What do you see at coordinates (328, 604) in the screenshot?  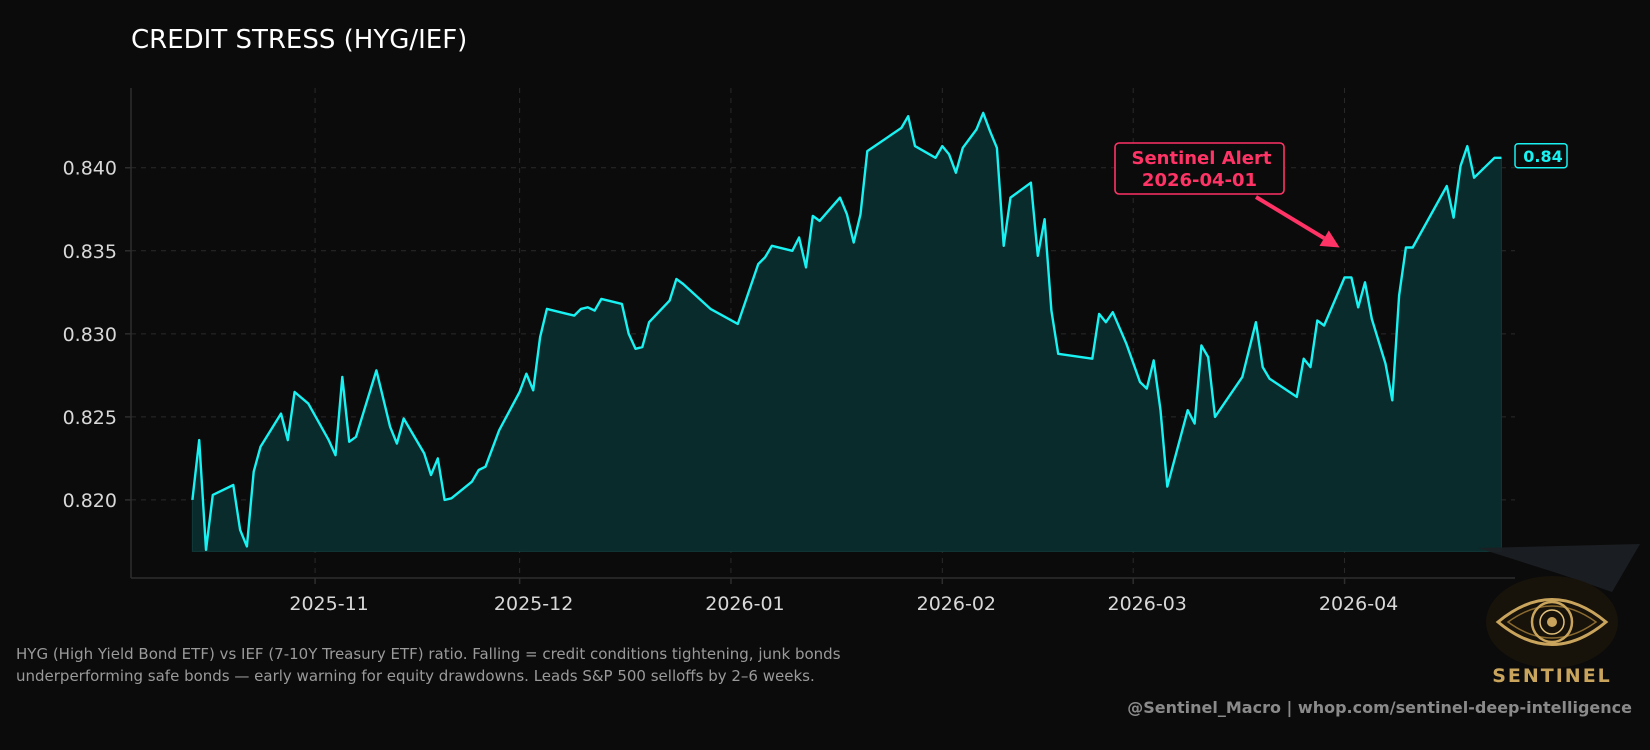 I see `x-tick-label: 2025-11` at bounding box center [328, 604].